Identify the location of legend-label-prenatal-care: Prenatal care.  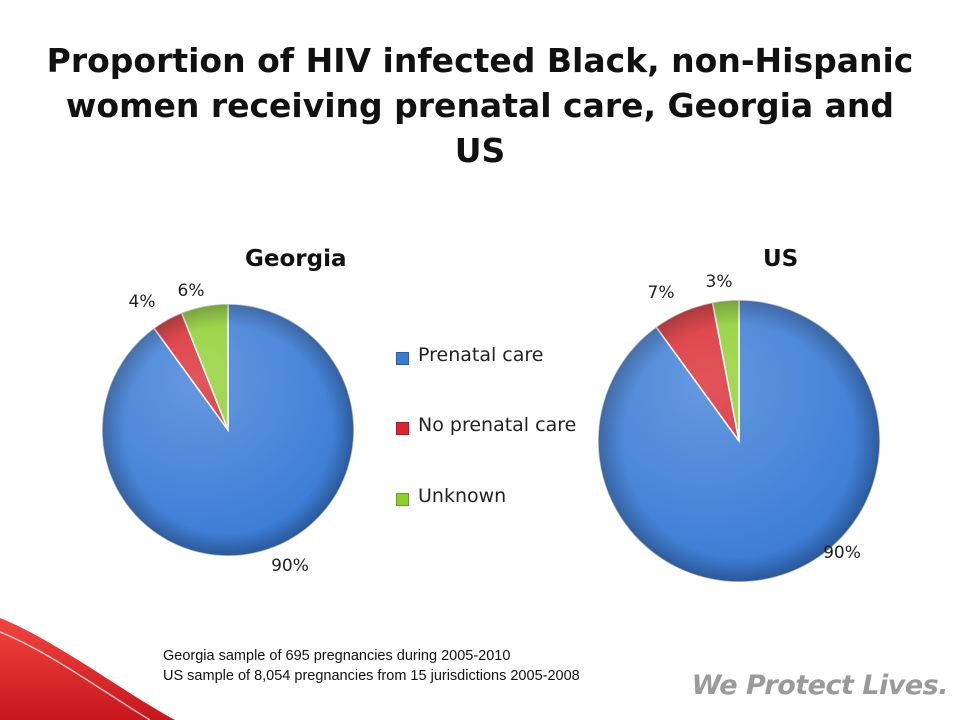
(481, 355).